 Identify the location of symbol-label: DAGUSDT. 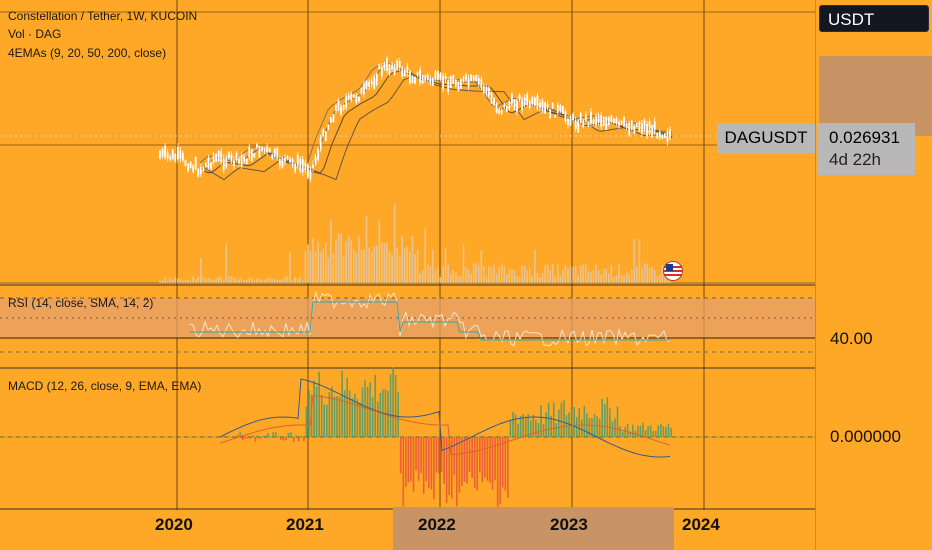
(766, 138).